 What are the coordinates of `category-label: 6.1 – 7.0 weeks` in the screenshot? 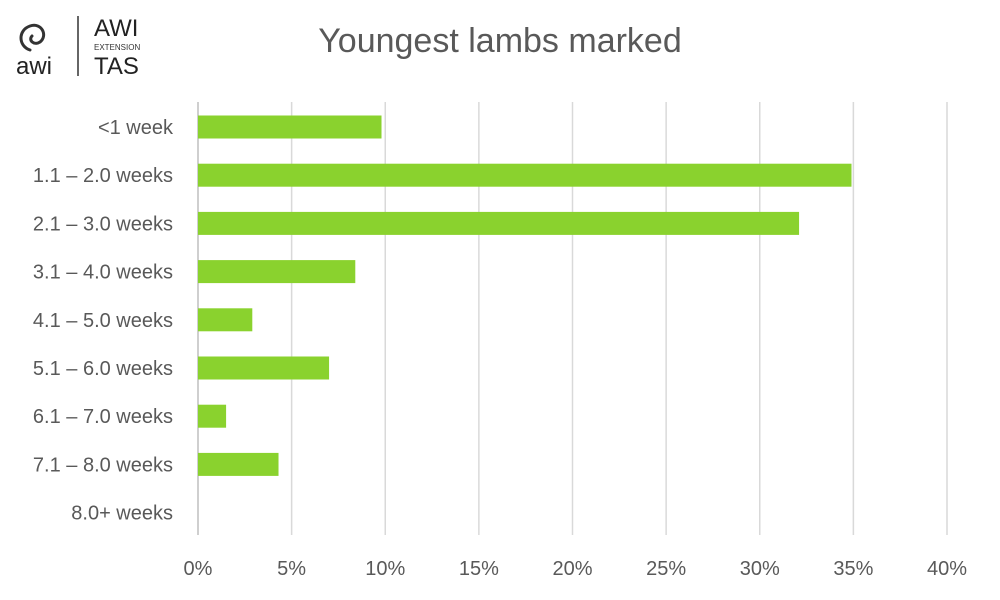 It's located at (103, 417).